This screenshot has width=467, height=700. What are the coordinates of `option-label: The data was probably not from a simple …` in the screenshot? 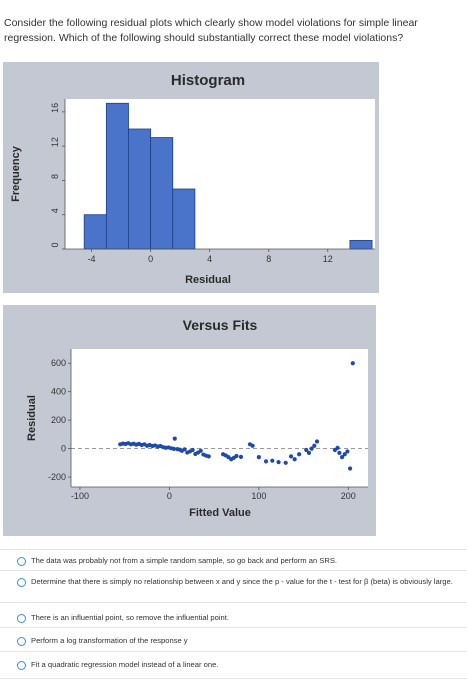 It's located at (184, 560).